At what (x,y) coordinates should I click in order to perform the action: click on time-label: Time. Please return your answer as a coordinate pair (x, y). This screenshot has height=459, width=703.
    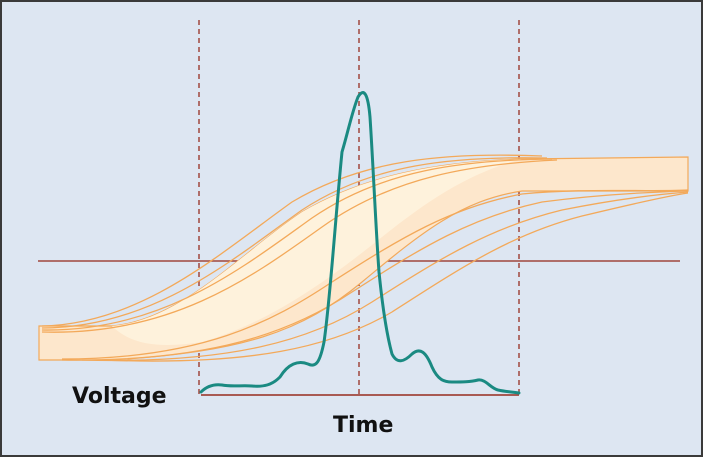
    Looking at the image, I should click on (363, 425).